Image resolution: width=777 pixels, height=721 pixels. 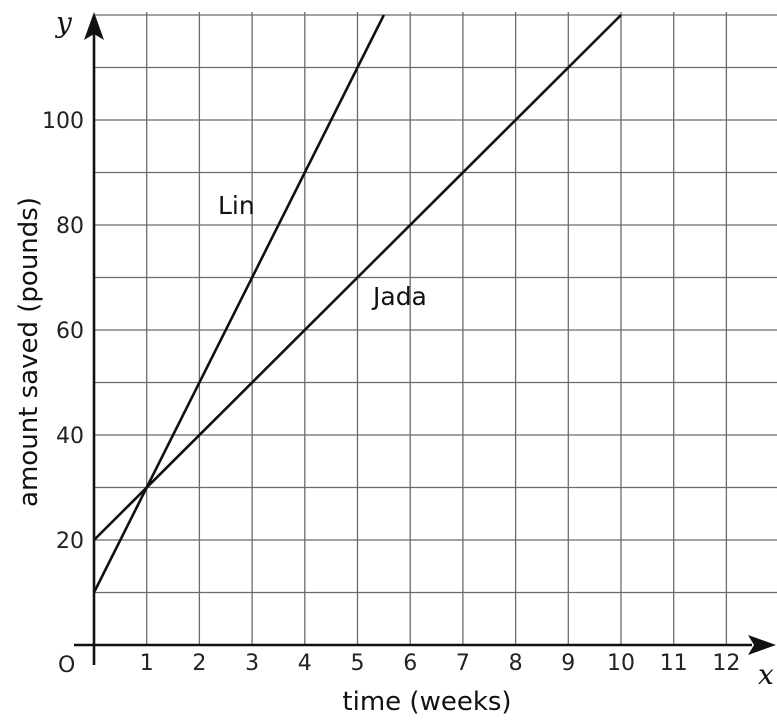 What do you see at coordinates (147, 663) in the screenshot?
I see `x-tick-label: 1` at bounding box center [147, 663].